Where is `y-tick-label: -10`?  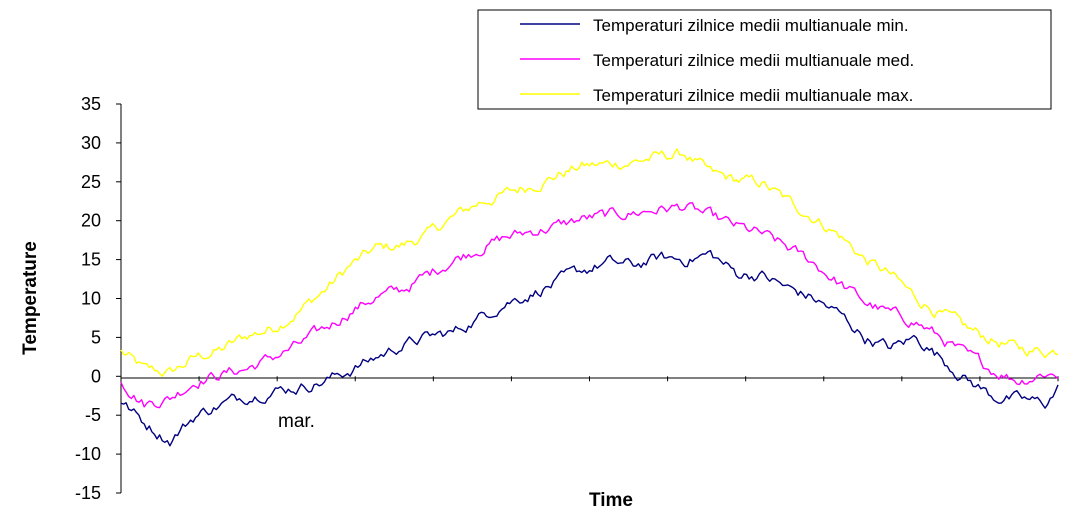 y-tick-label: -10 is located at coordinates (88, 454).